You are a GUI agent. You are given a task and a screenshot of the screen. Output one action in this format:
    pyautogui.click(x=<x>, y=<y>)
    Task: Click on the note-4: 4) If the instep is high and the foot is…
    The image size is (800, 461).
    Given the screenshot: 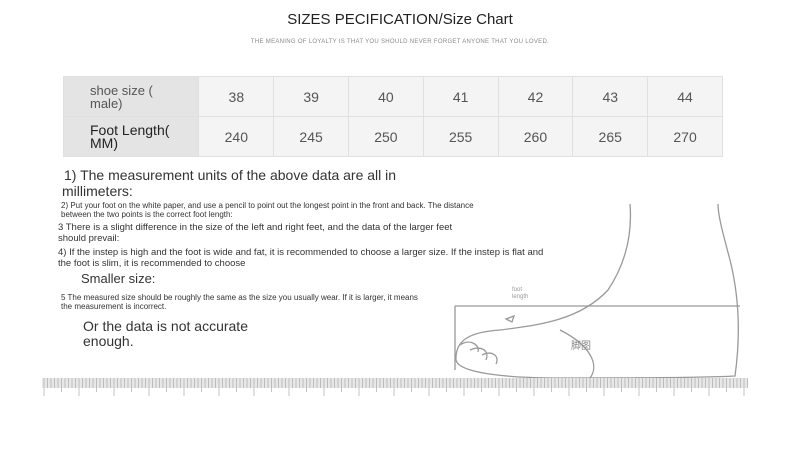 What is the action you would take?
    pyautogui.click(x=301, y=252)
    